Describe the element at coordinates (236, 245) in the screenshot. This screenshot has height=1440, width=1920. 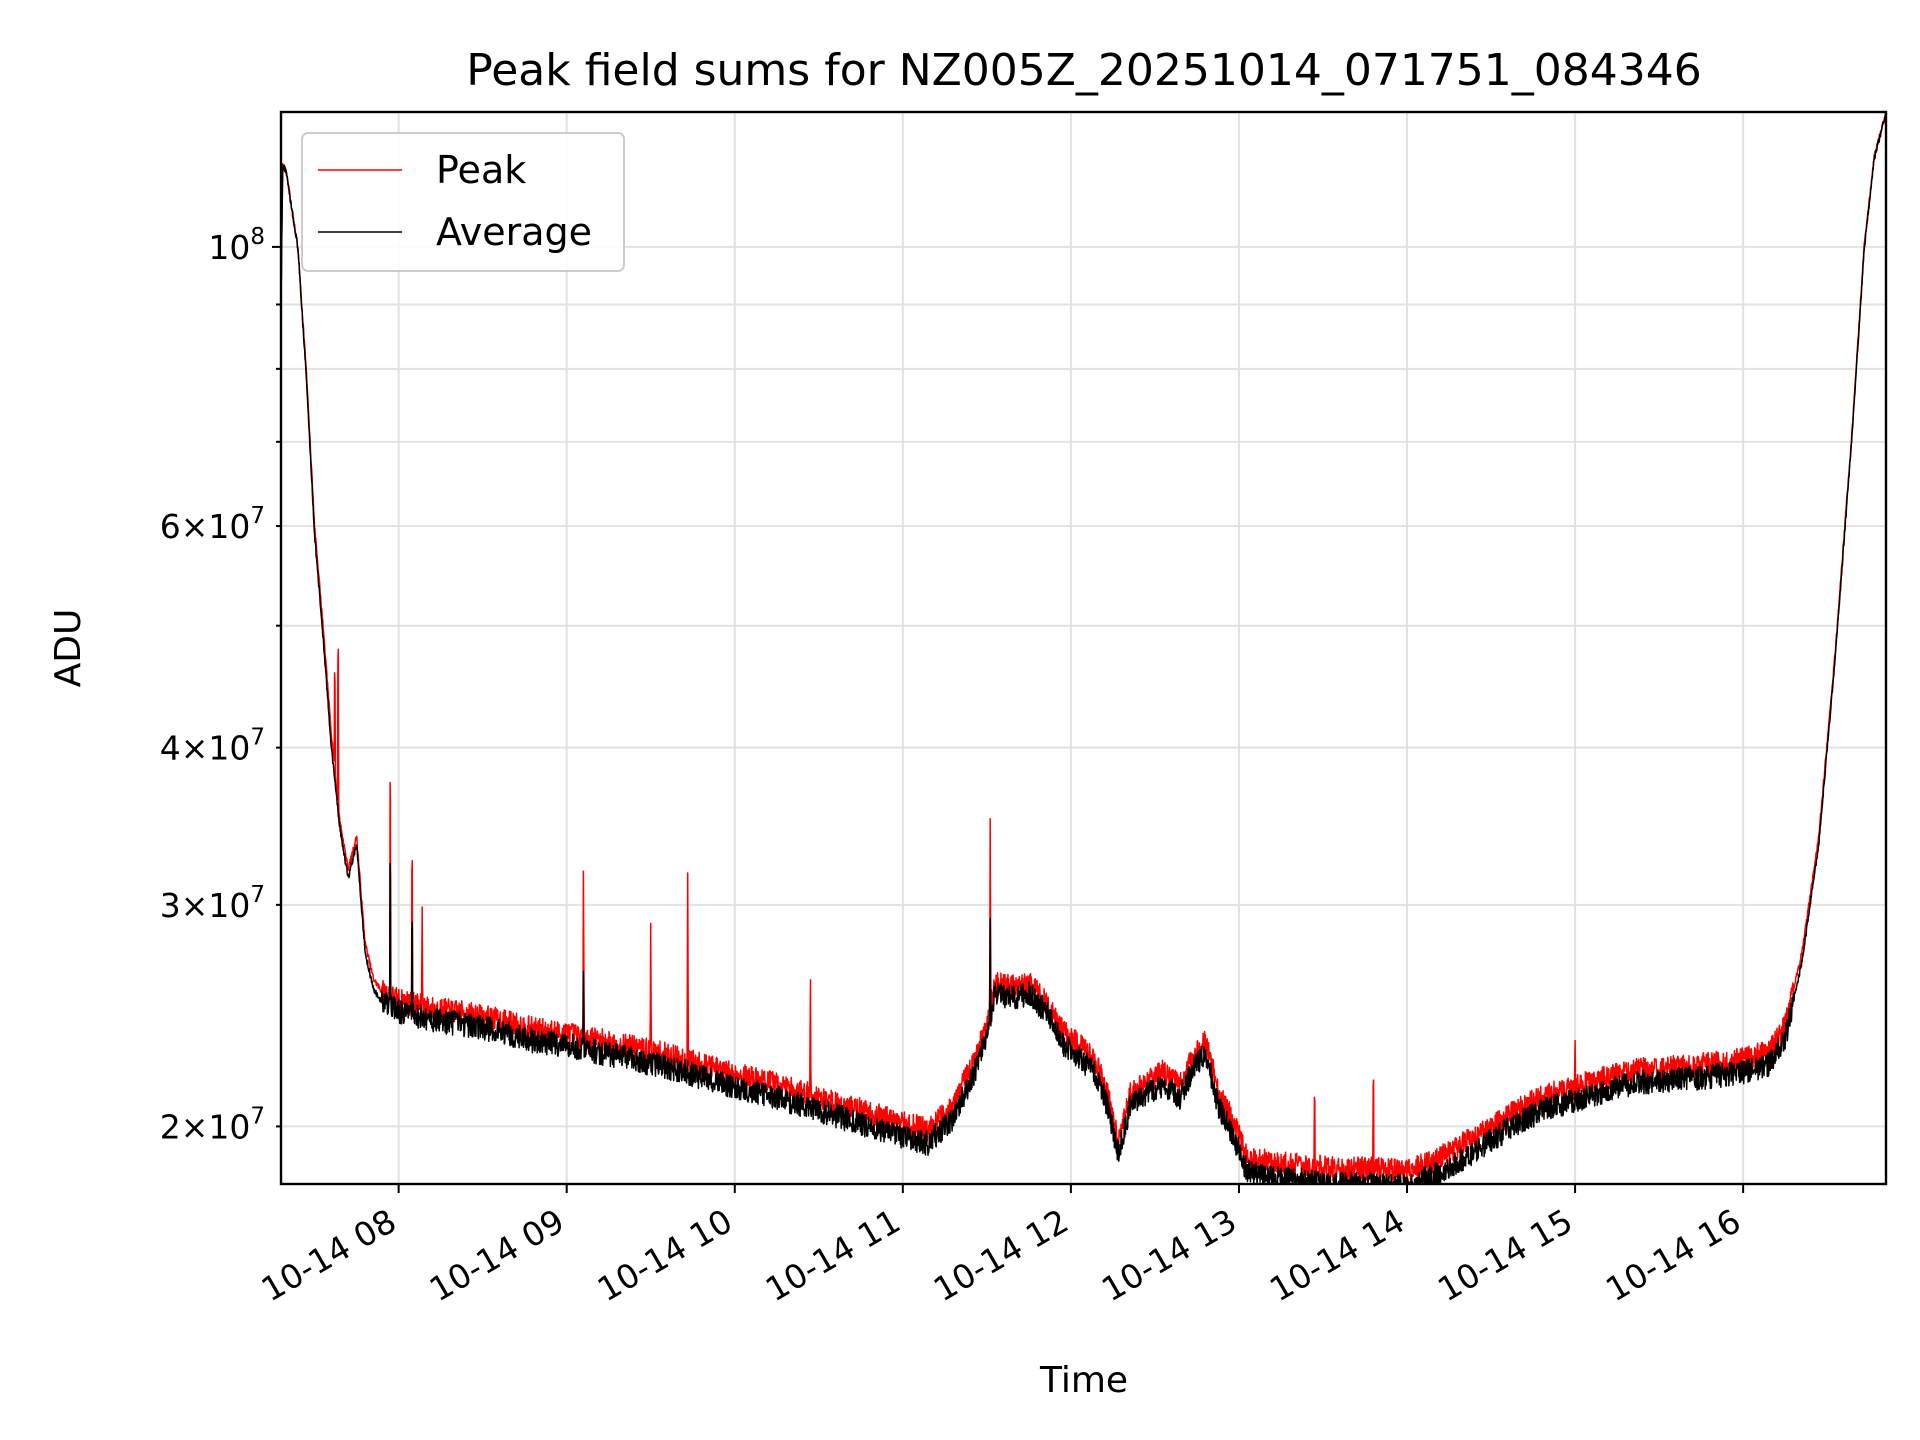
I see `y-tick-label-major-0: 108` at that location.